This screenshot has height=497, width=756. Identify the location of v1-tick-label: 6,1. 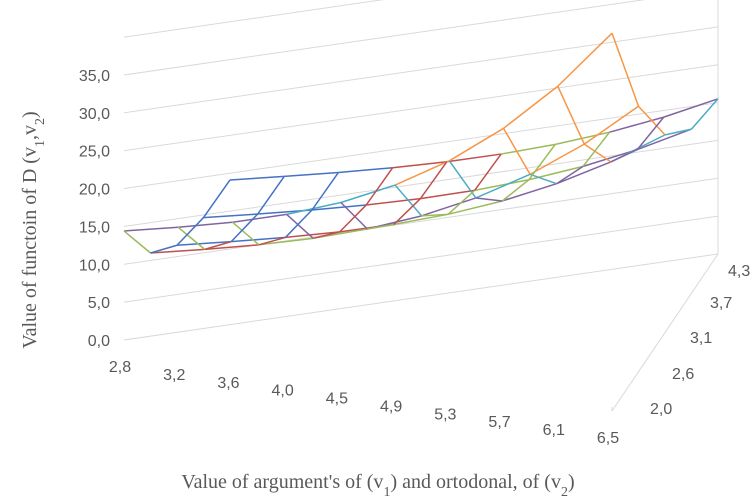
(554, 430).